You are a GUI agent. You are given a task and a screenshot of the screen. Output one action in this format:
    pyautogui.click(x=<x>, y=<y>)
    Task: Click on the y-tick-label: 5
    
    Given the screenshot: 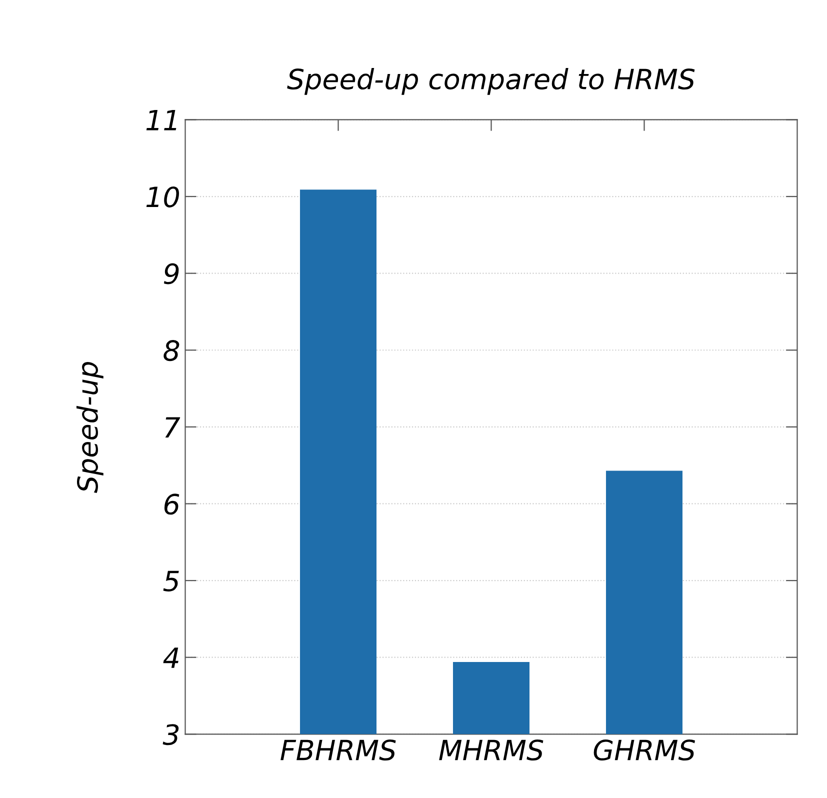 What is the action you would take?
    pyautogui.click(x=171, y=581)
    